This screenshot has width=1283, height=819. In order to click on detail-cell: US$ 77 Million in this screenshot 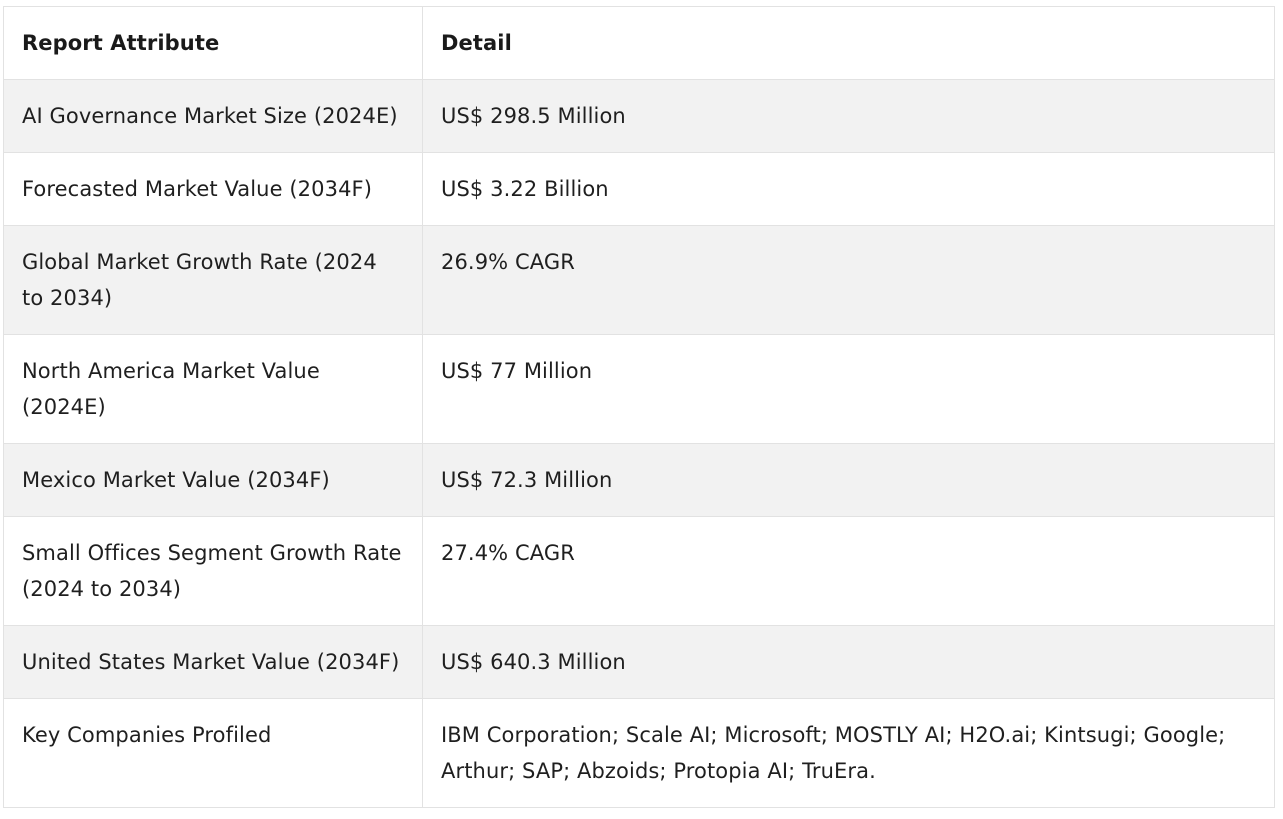, I will do `click(848, 389)`.